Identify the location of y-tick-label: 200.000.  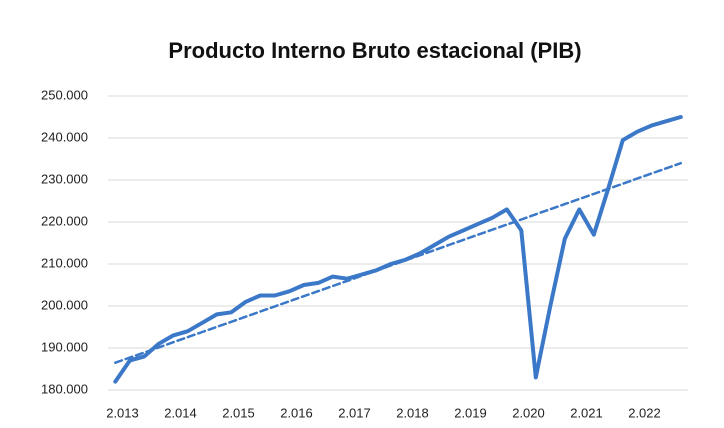
(64, 304).